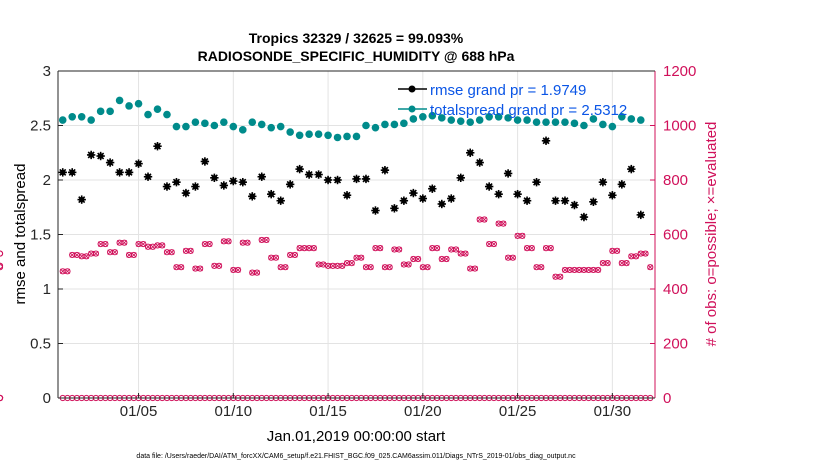 This screenshot has width=830, height=470. Describe the element at coordinates (675, 235) in the screenshot. I see `y-tick-label-right: 600` at that location.